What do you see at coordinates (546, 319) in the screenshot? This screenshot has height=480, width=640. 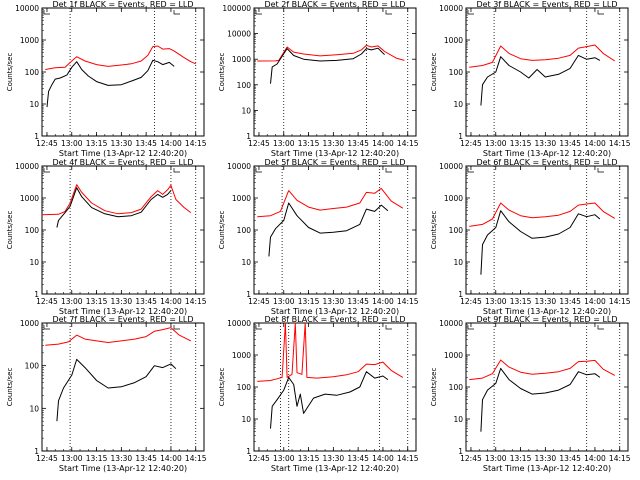 I see `panel-title: Det 9f BLACK = Events, RED = LLD` at bounding box center [546, 319].